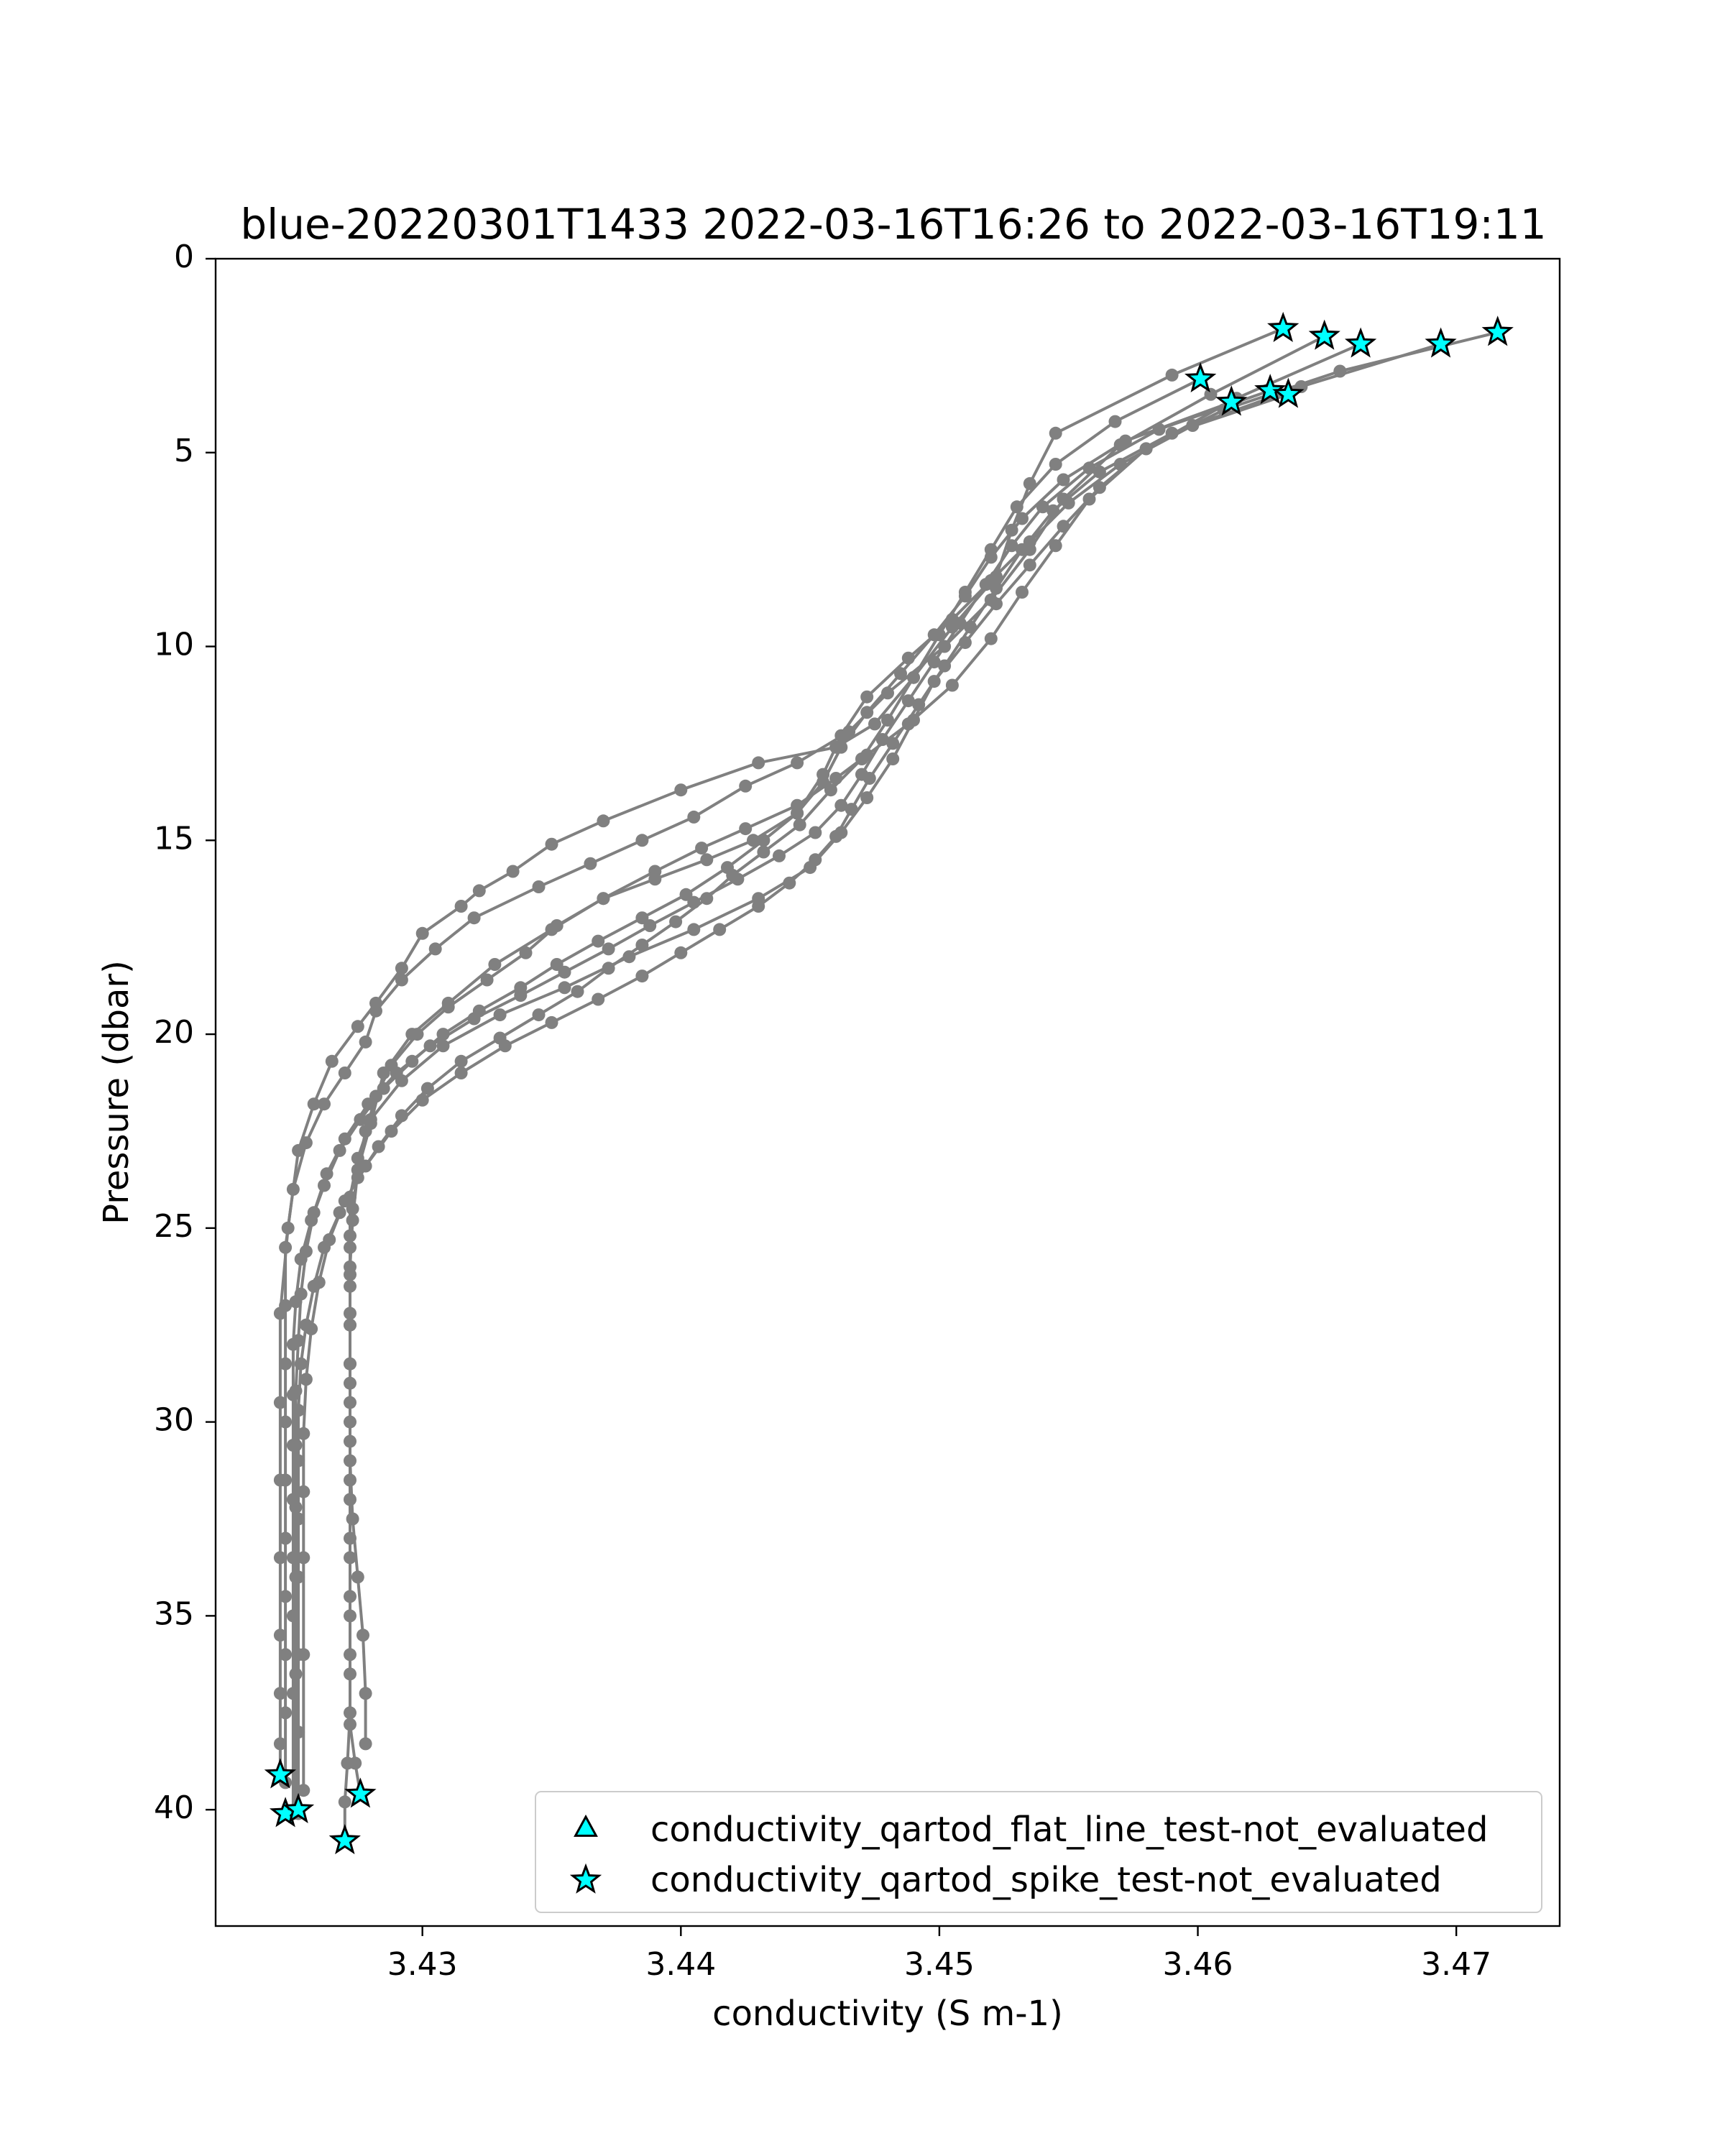 Image resolution: width=1725 pixels, height=2156 pixels. I want to click on x-tick-label: 3.46, so click(1198, 1965).